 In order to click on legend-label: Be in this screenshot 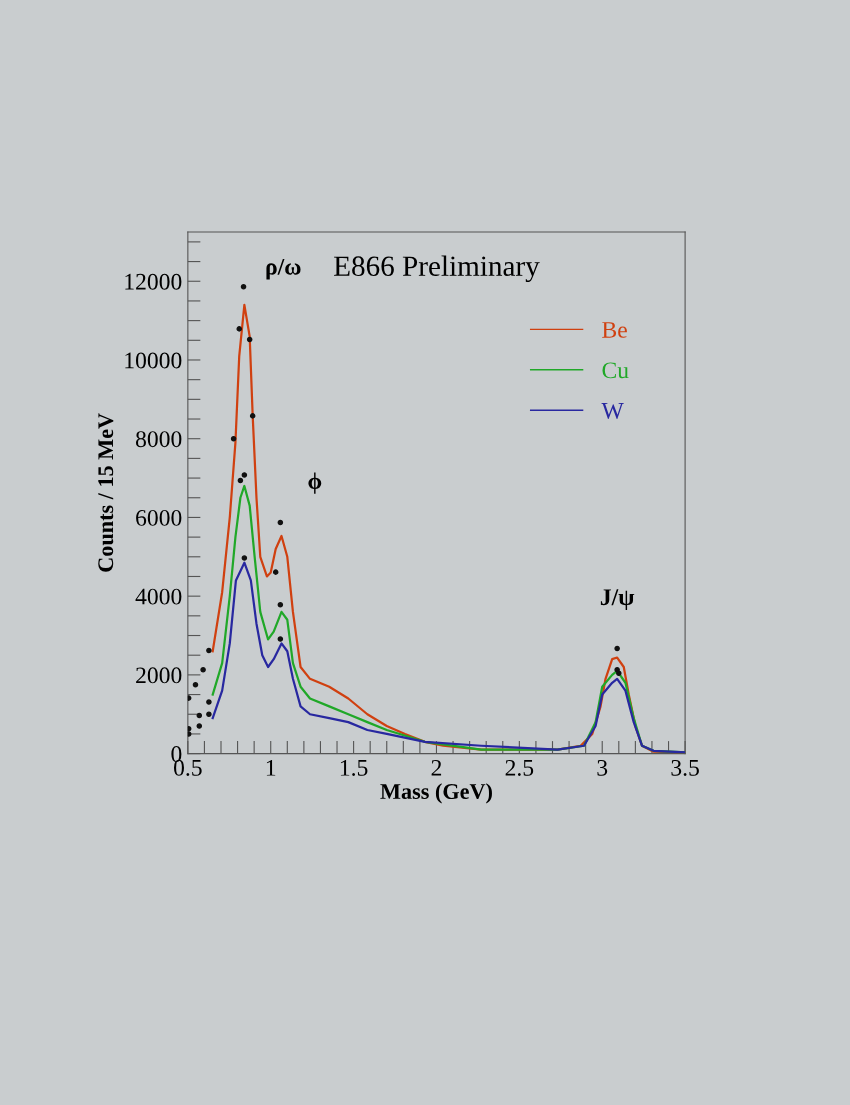, I will do `click(614, 330)`.